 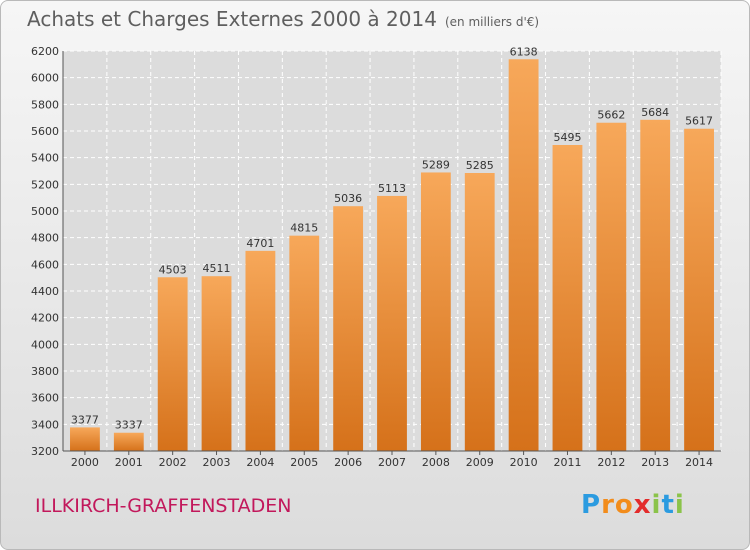 What do you see at coordinates (129, 462) in the screenshot?
I see `x-tick-label: 2001` at bounding box center [129, 462].